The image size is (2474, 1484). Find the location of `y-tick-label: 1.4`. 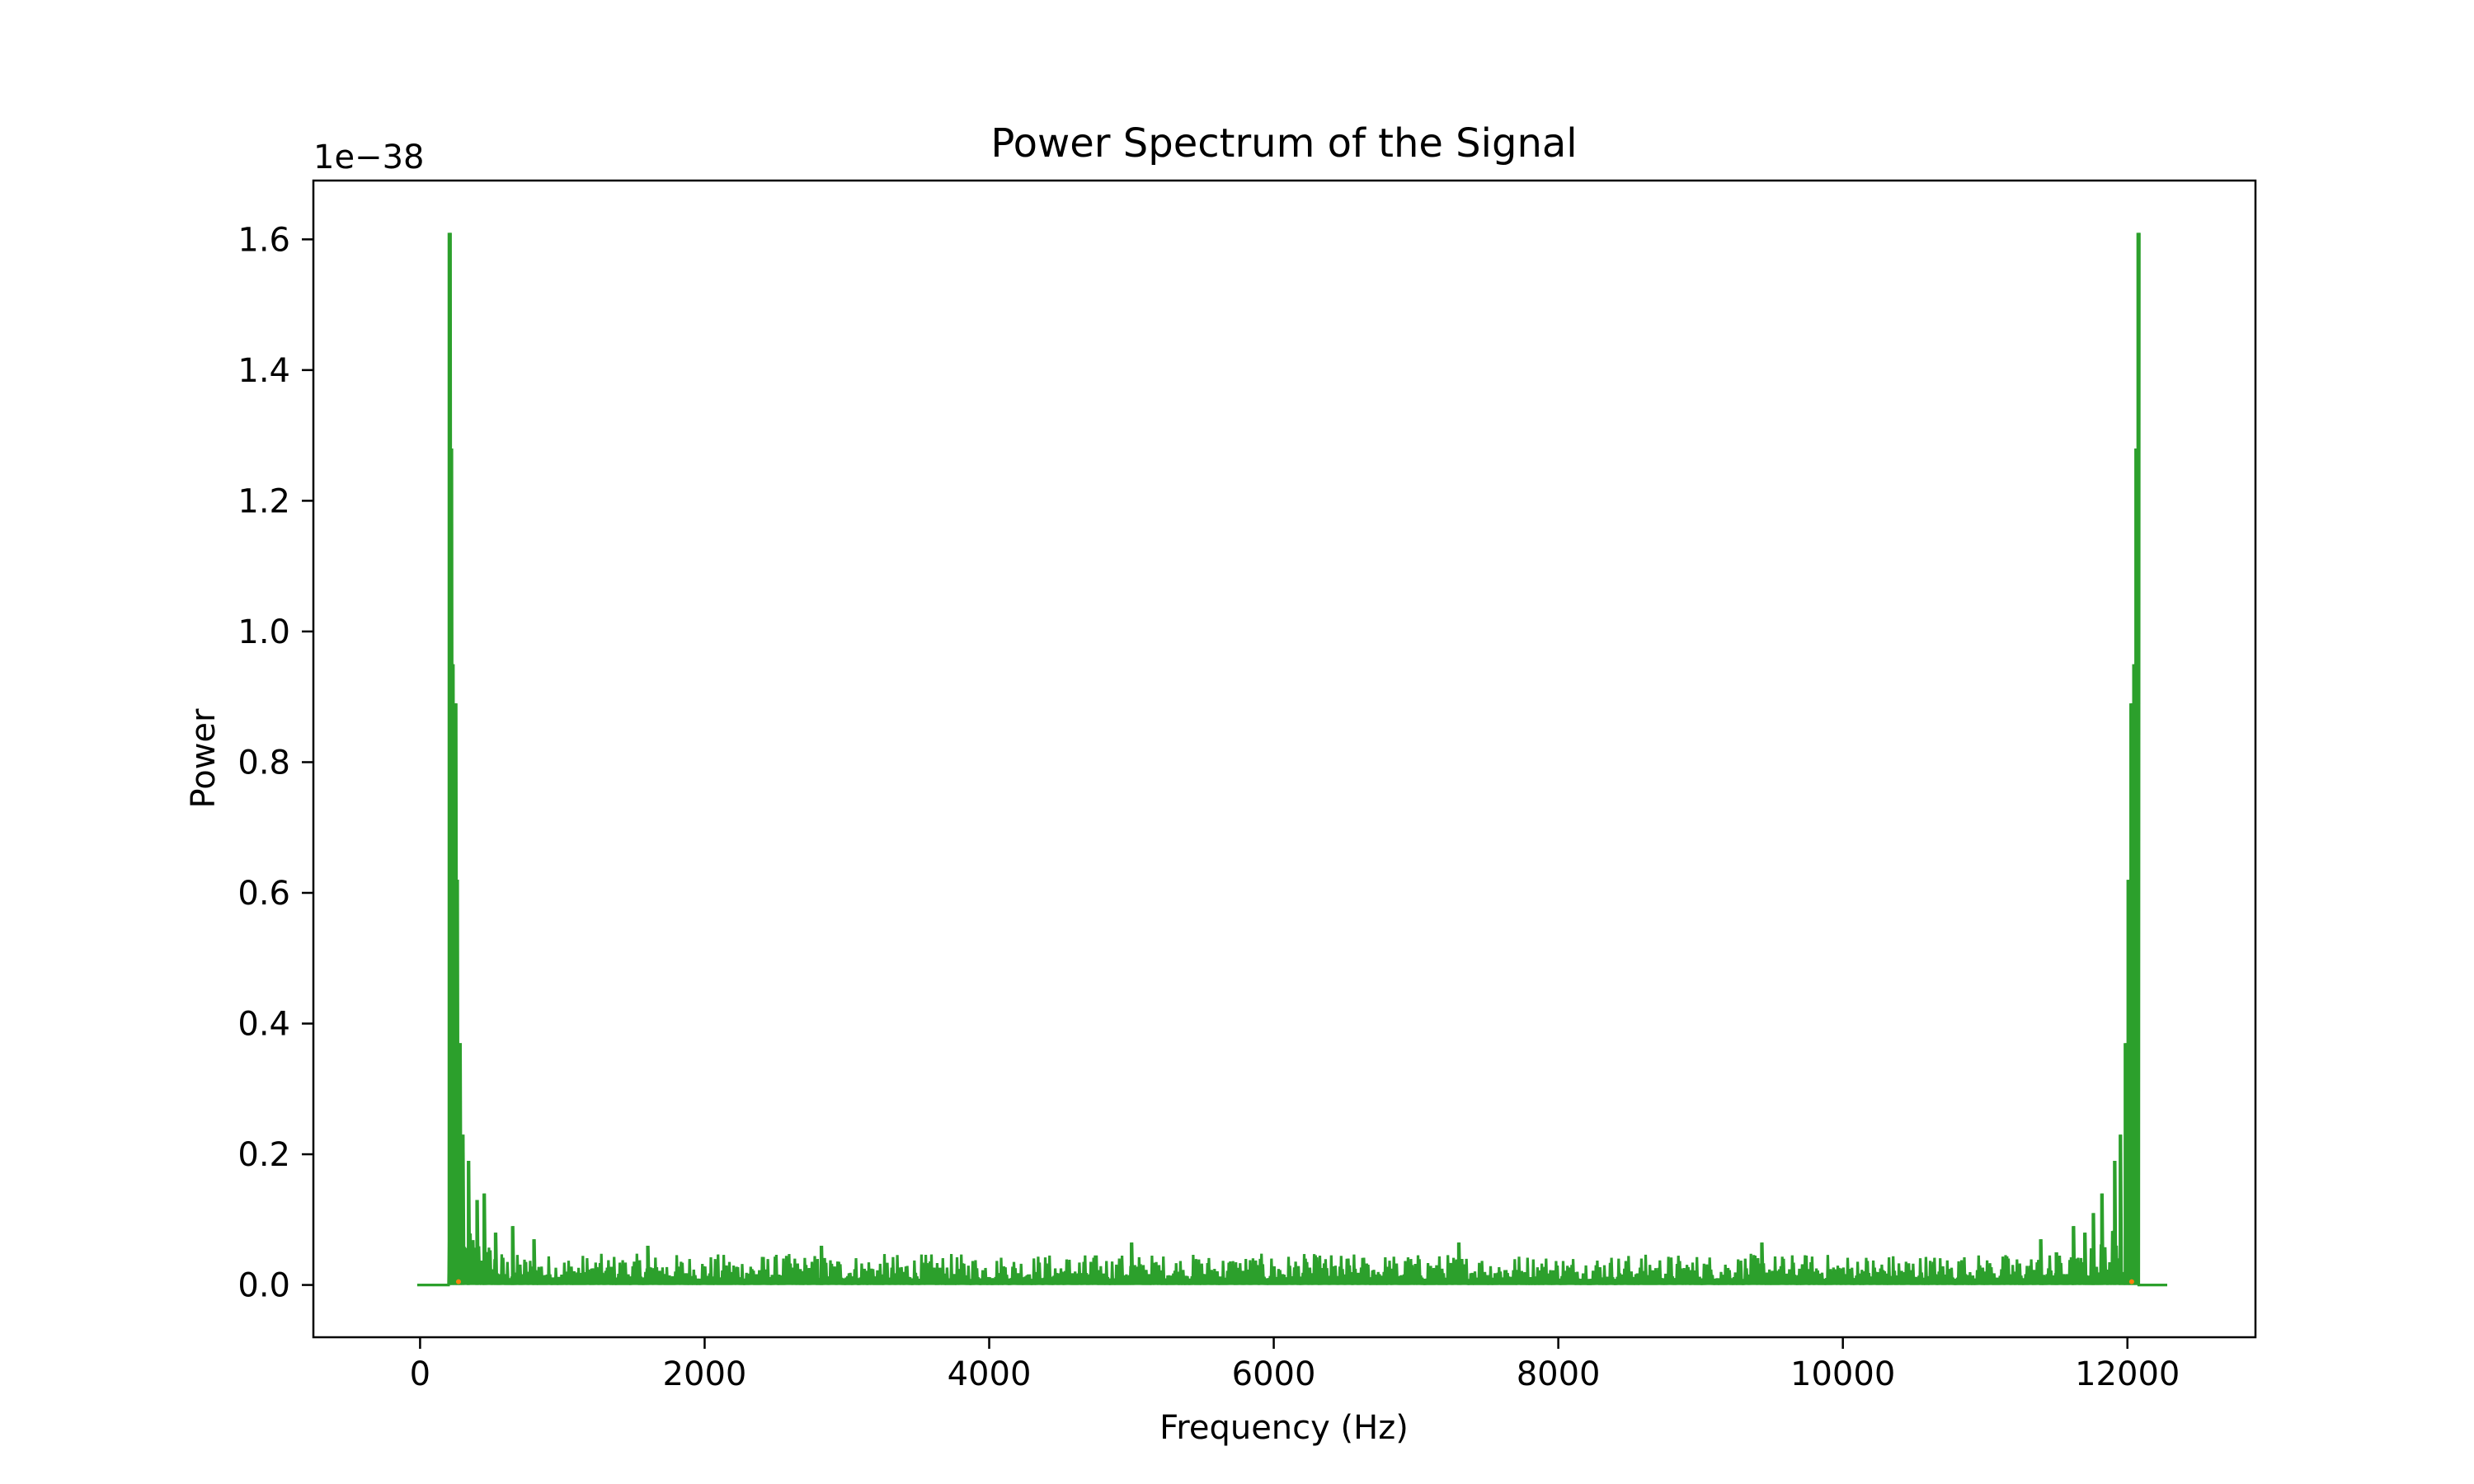

y-tick-label: 1.4 is located at coordinates (264, 371).